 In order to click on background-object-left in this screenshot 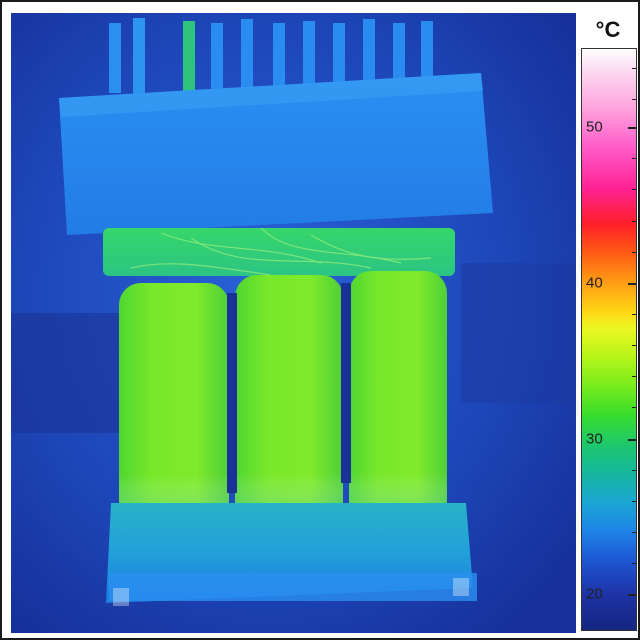, I will do `click(66, 373)`.